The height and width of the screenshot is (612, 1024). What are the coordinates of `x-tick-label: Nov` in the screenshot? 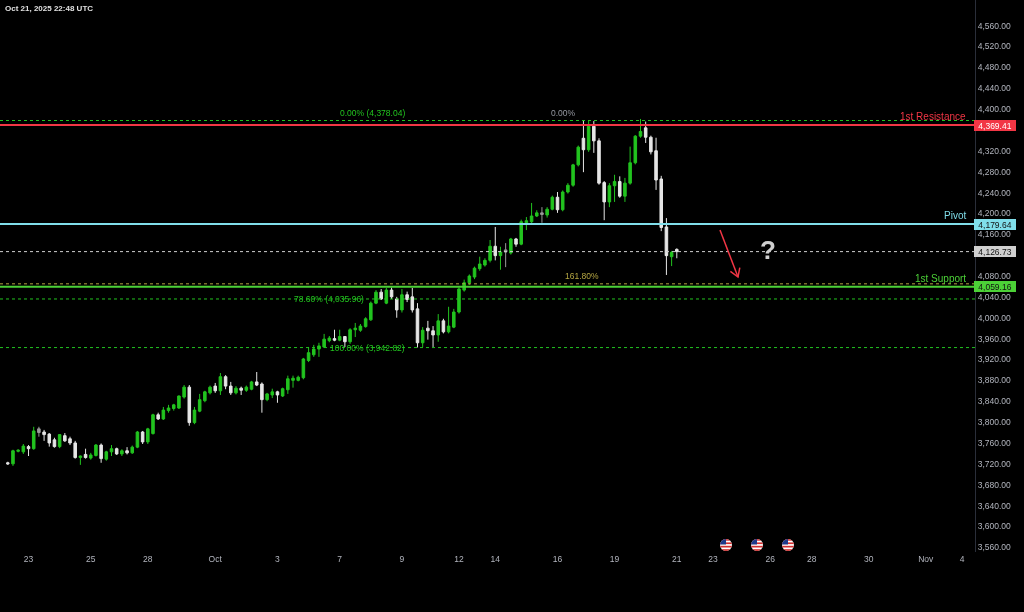 It's located at (926, 558).